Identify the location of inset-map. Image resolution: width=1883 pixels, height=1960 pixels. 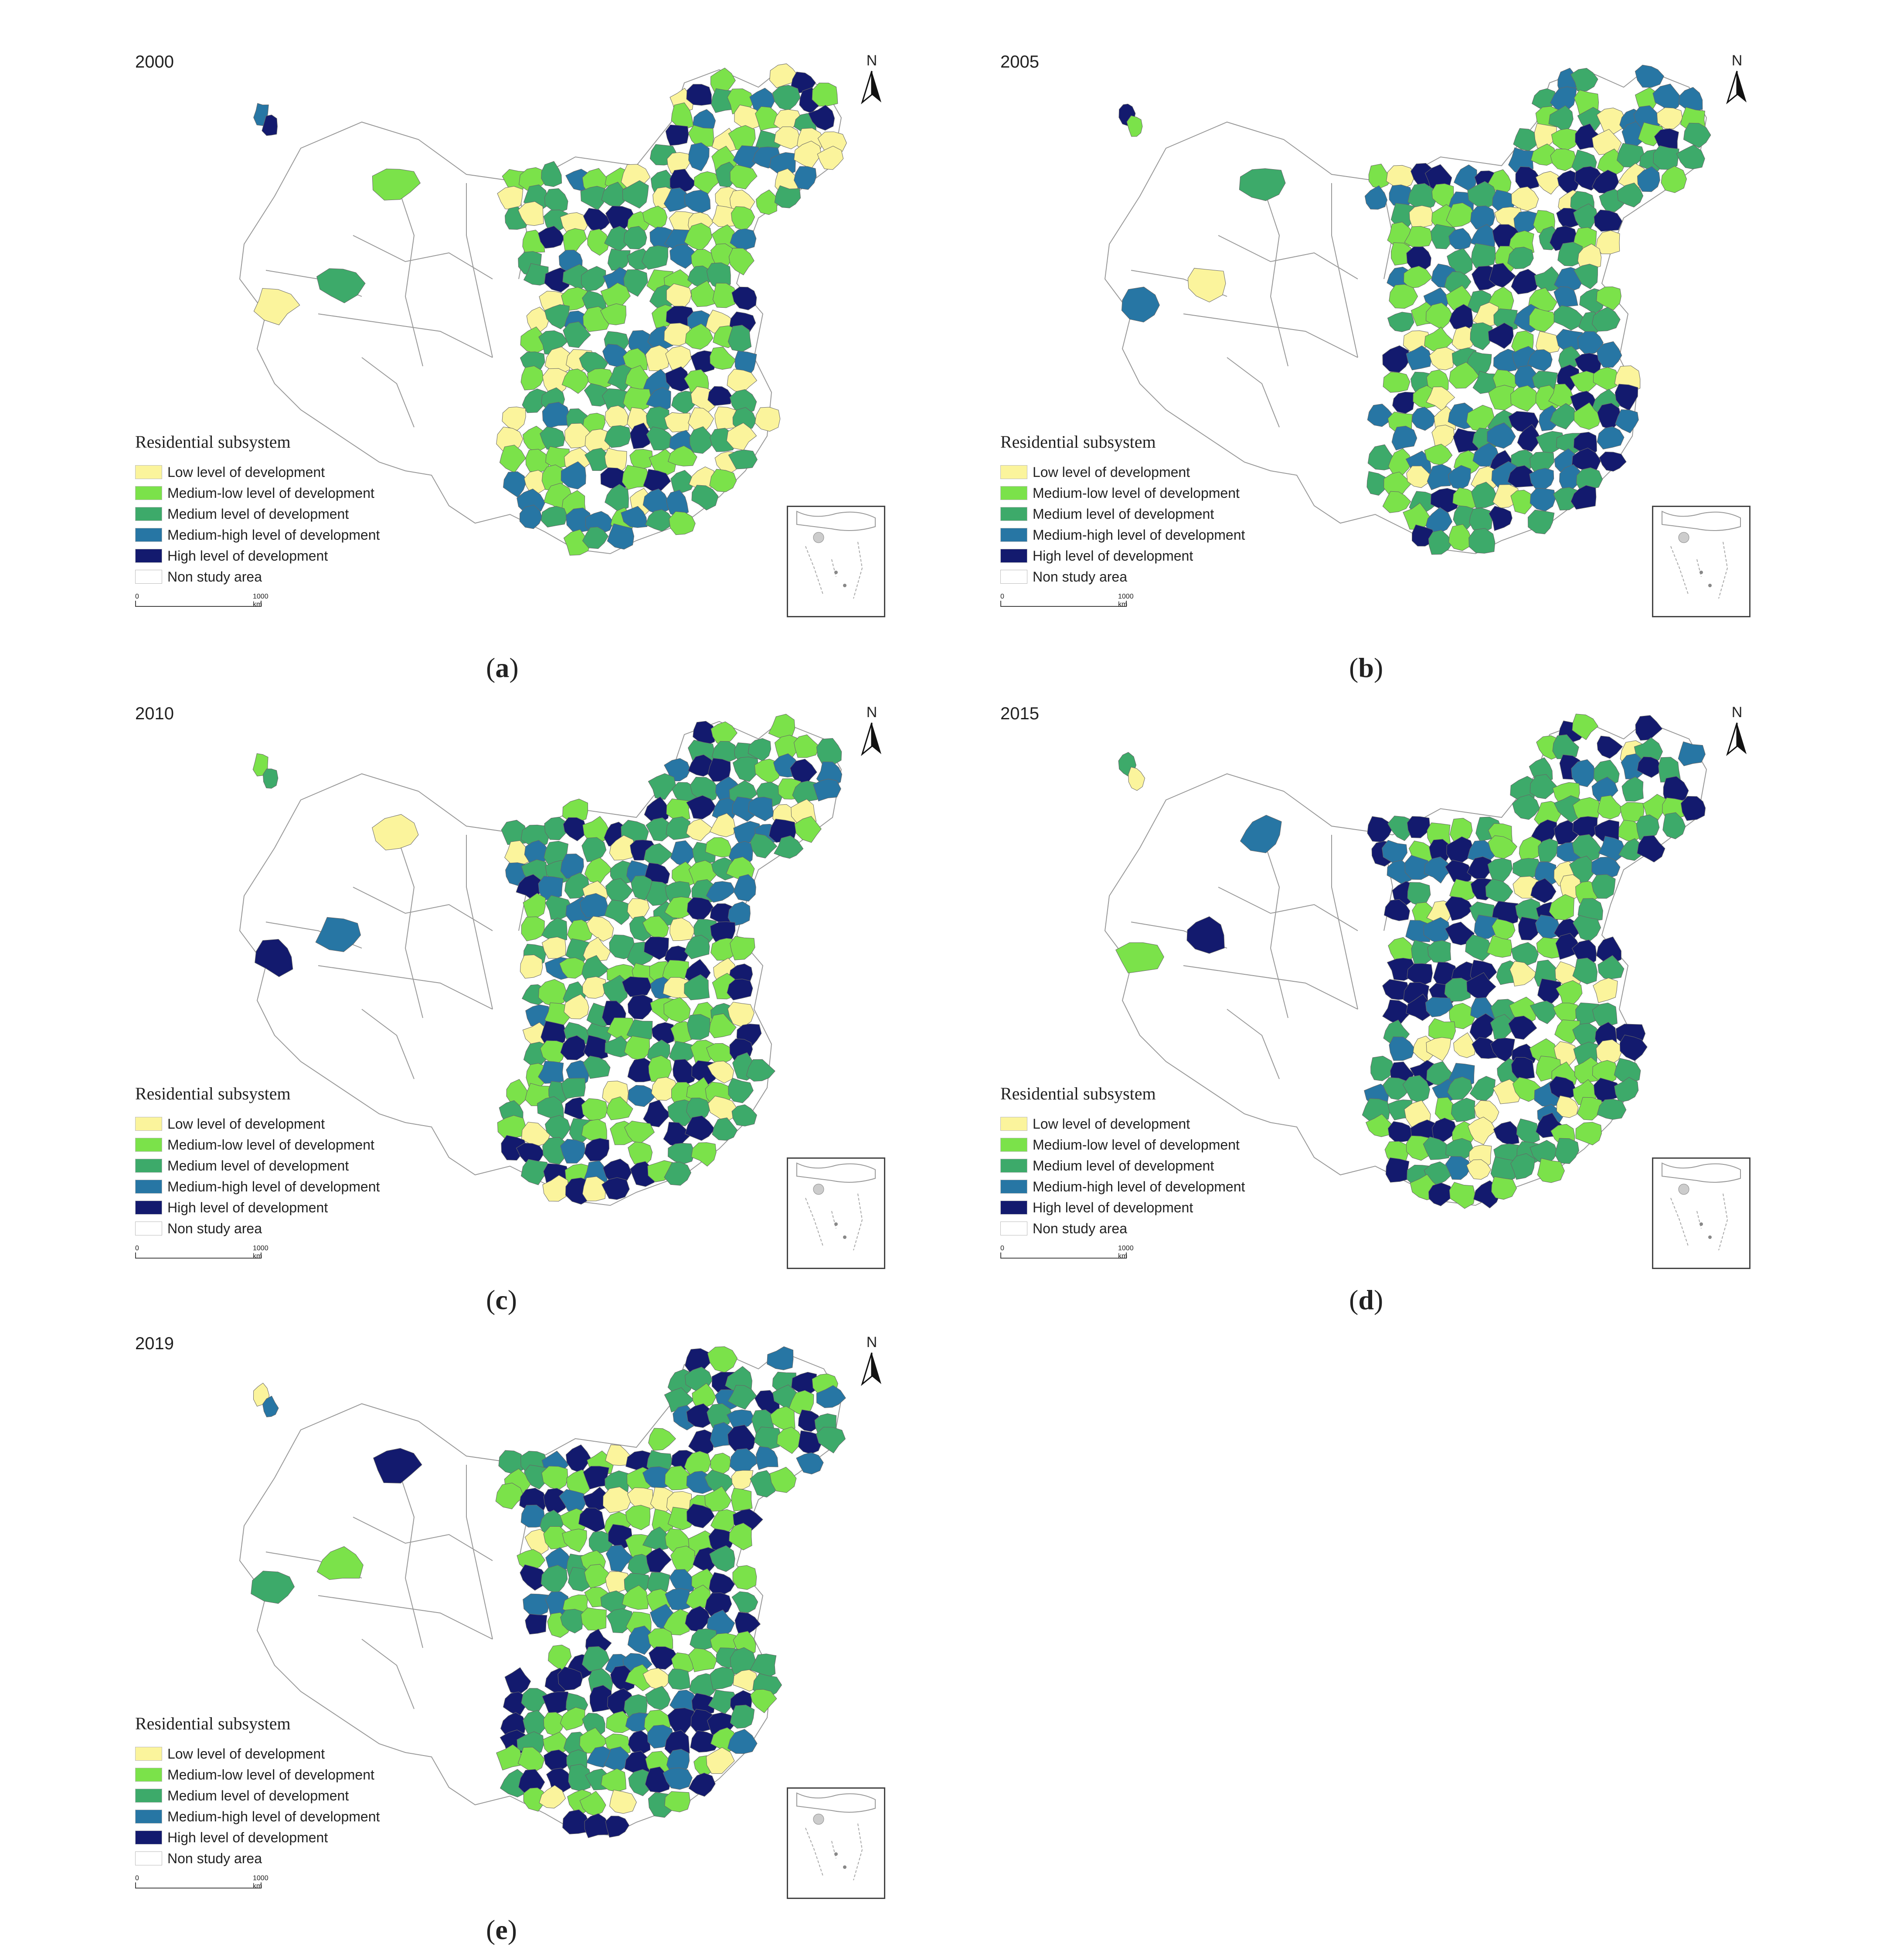
(836, 554).